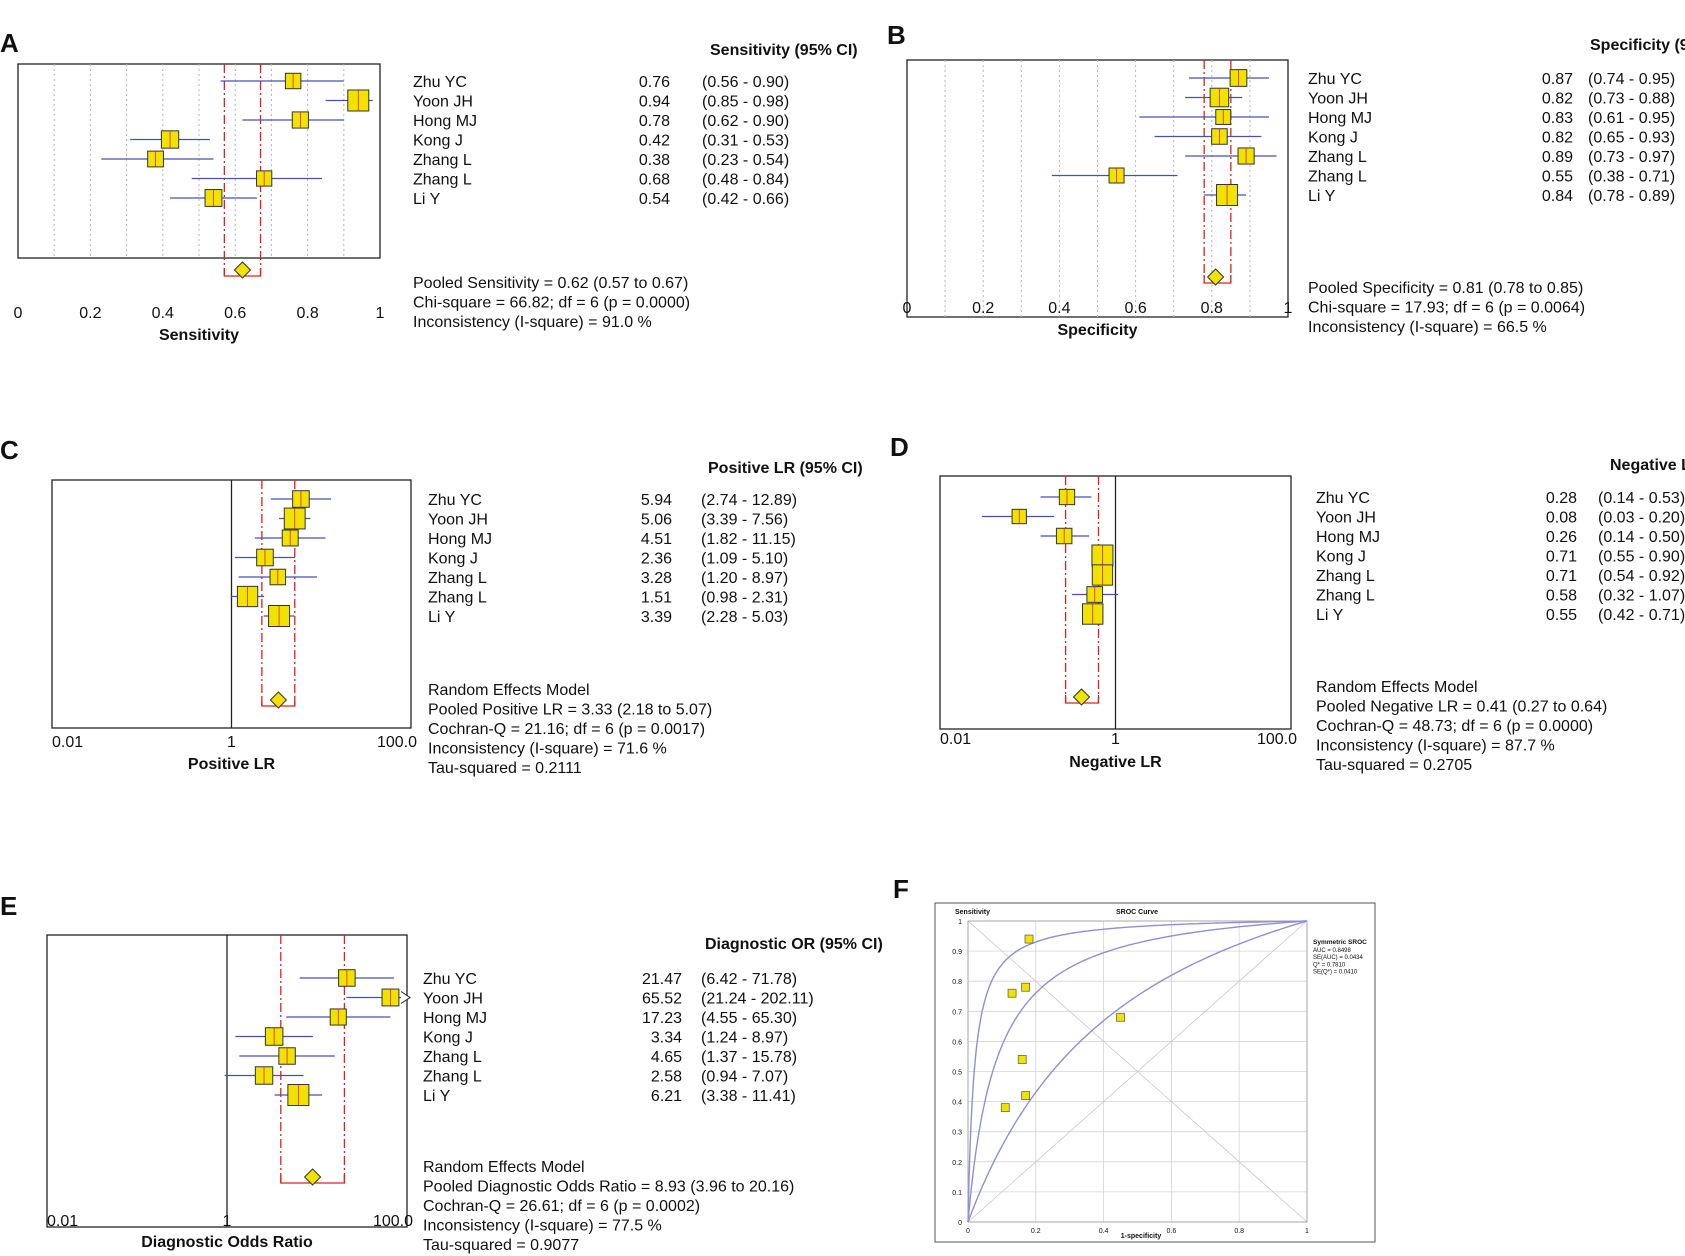 The width and height of the screenshot is (1685, 1256). What do you see at coordinates (1561, 518) in the screenshot?
I see `study-estimate: 0.08` at bounding box center [1561, 518].